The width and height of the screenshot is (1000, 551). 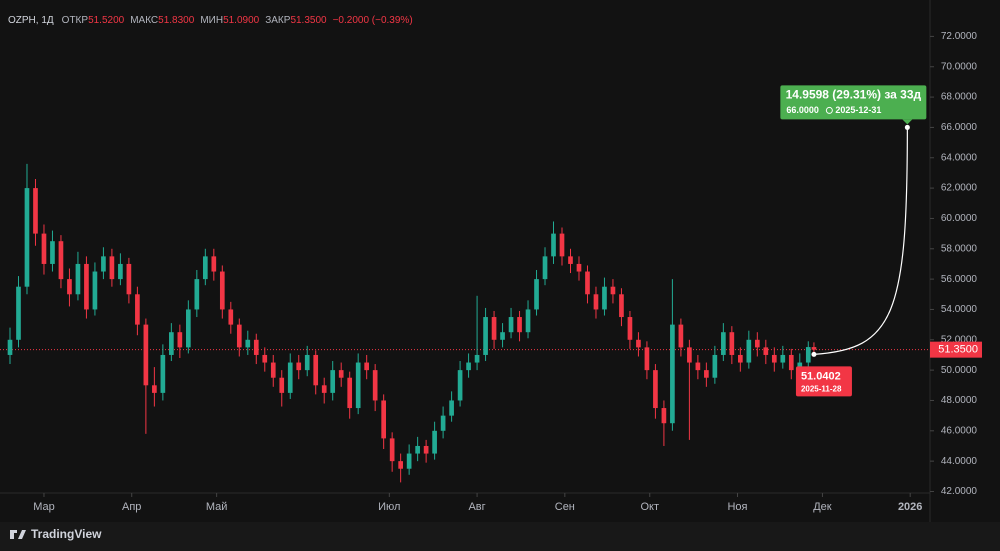 I want to click on x-tick-label: Май, so click(x=217, y=507).